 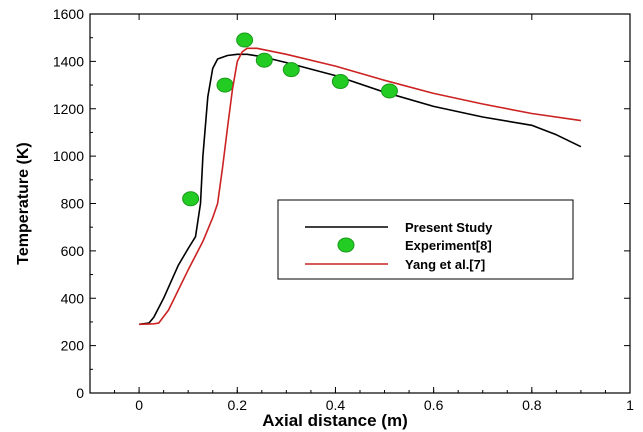 I want to click on legend-swatch-experiment, so click(x=346, y=245).